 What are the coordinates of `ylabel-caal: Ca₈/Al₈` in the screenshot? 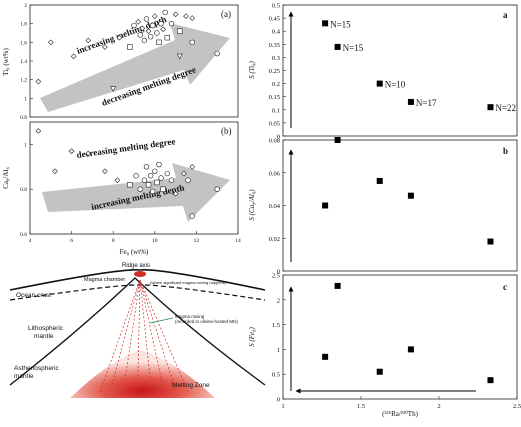 It's located at (6, 178).